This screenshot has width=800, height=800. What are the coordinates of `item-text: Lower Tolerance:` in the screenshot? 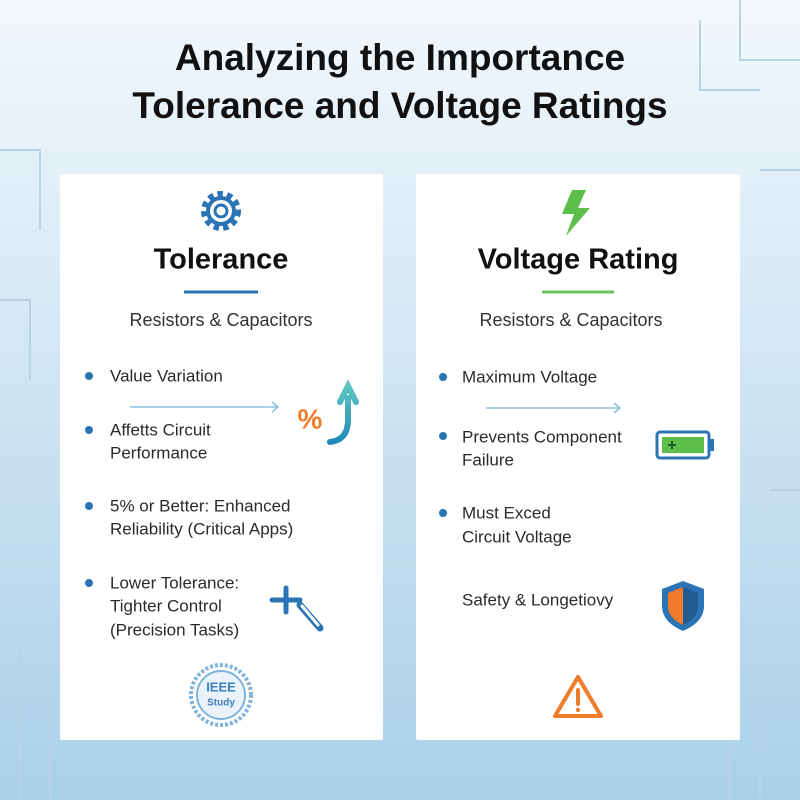 It's located at (174, 582).